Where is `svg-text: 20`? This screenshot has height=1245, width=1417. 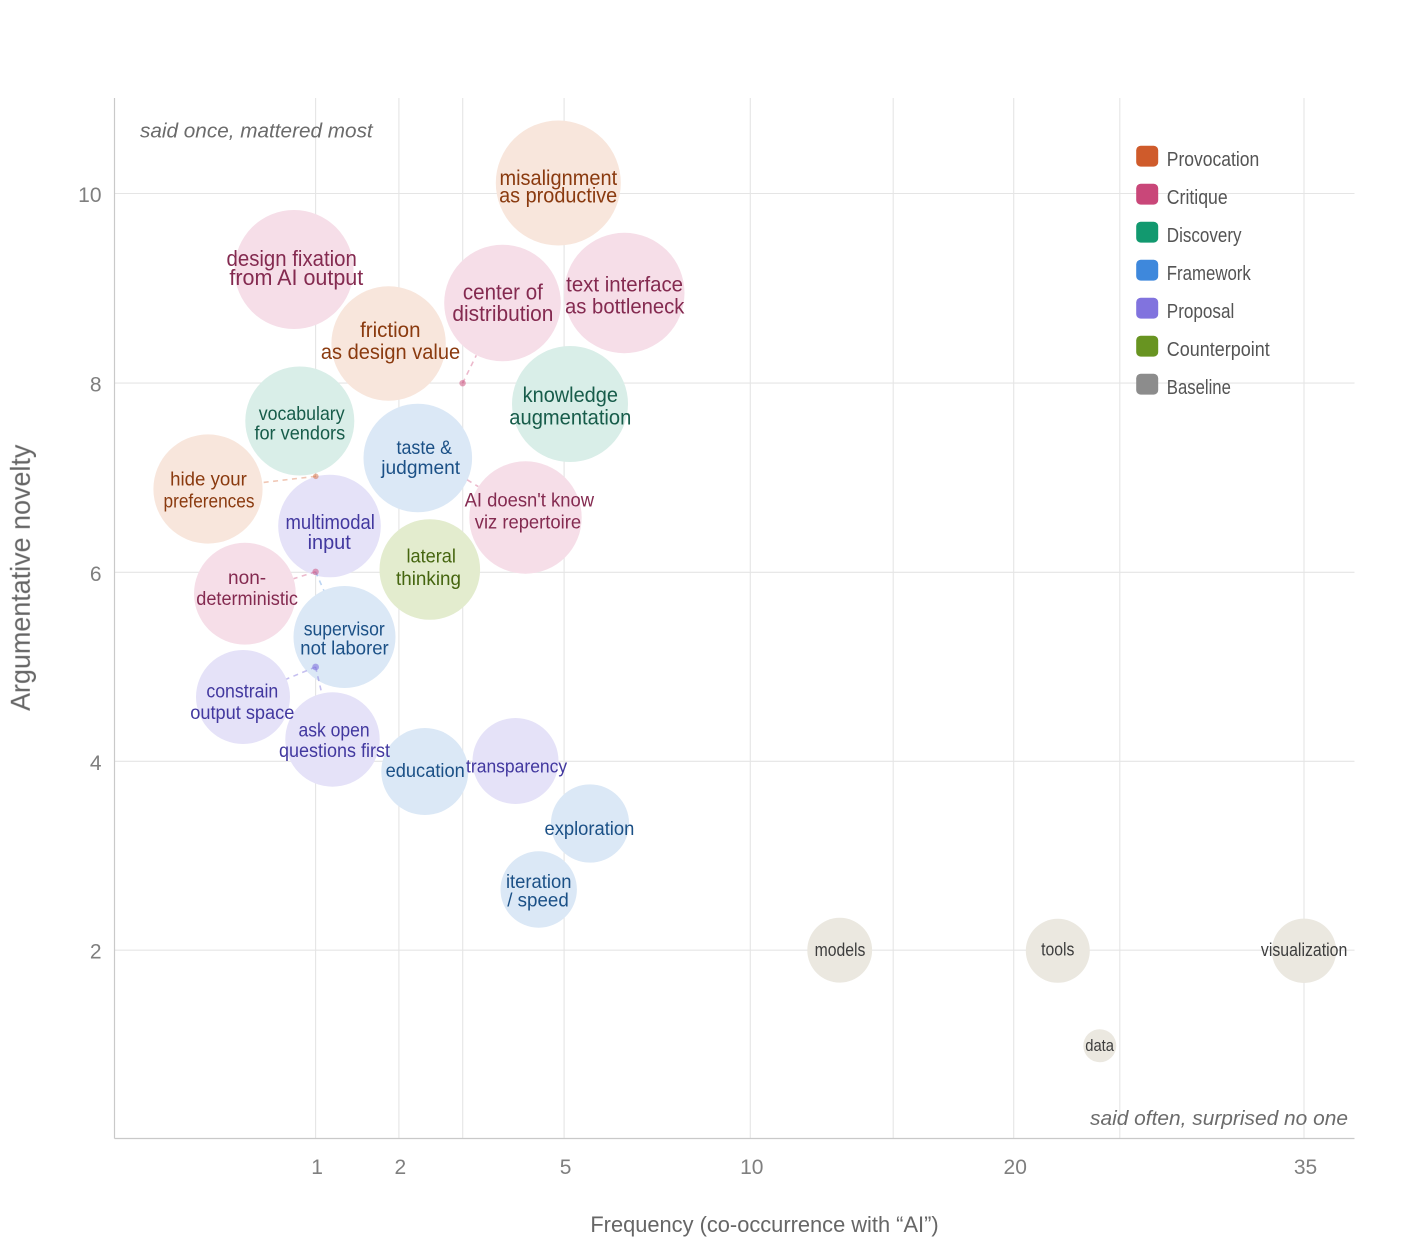 svg-text: 20 is located at coordinates (1015, 1167).